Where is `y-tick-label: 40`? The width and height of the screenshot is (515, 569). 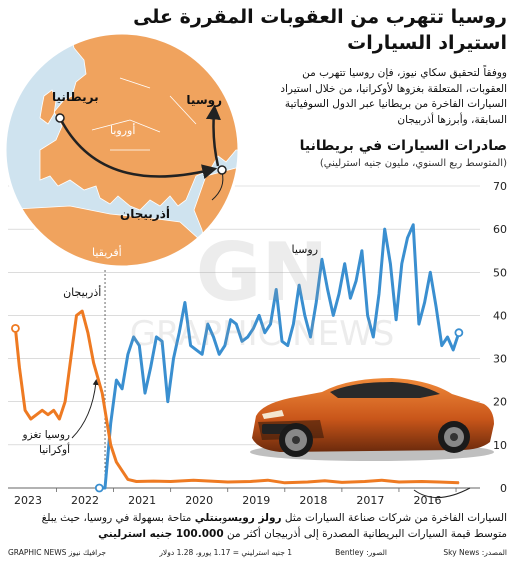 y-tick-label: 40 is located at coordinates (500, 315).